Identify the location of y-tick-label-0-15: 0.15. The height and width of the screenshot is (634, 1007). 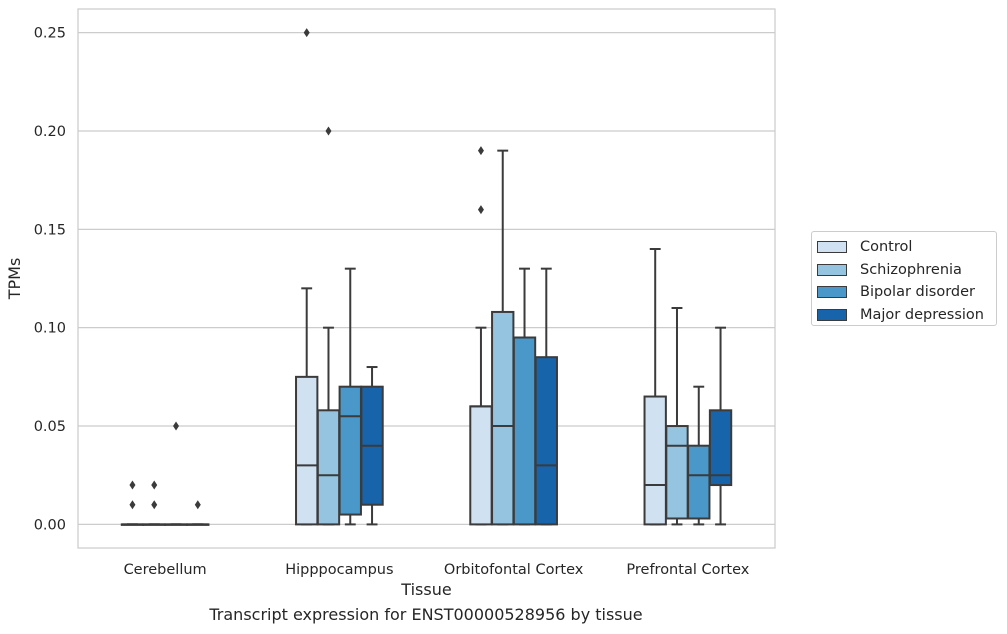
(50, 230).